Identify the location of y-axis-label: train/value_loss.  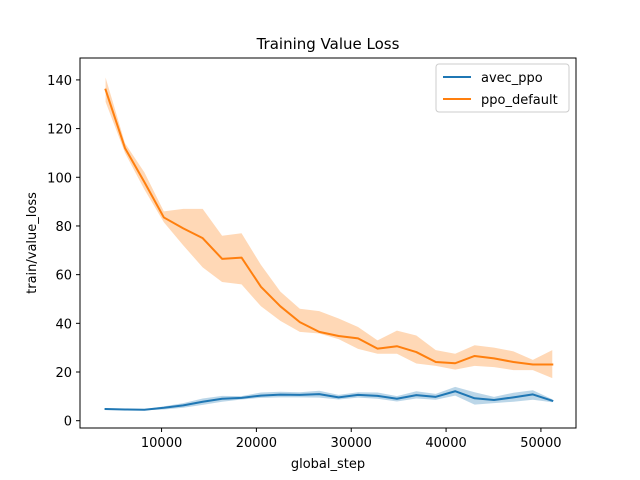
(32, 243).